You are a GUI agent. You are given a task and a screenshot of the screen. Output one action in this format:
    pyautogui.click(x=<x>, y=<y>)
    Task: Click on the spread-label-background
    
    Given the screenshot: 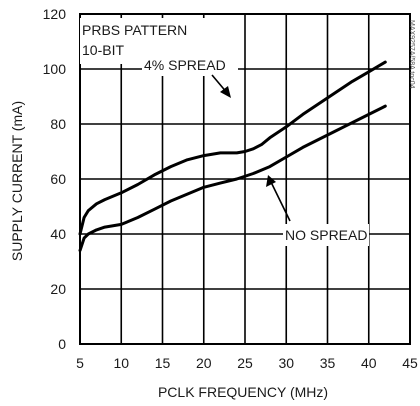 What is the action you would take?
    pyautogui.click(x=190, y=65)
    